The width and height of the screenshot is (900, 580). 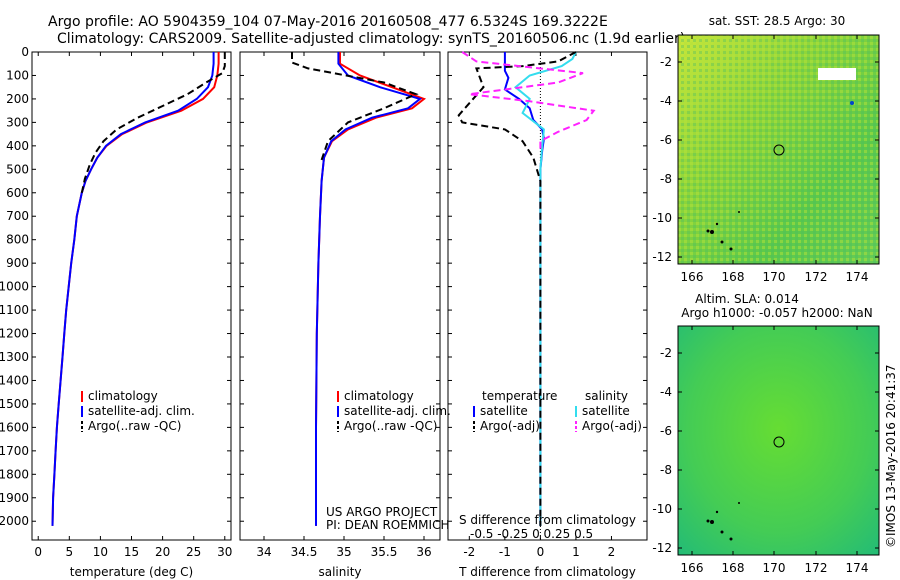 What do you see at coordinates (528, 101) in the screenshot?
I see `series-s-argo-adj-` at bounding box center [528, 101].